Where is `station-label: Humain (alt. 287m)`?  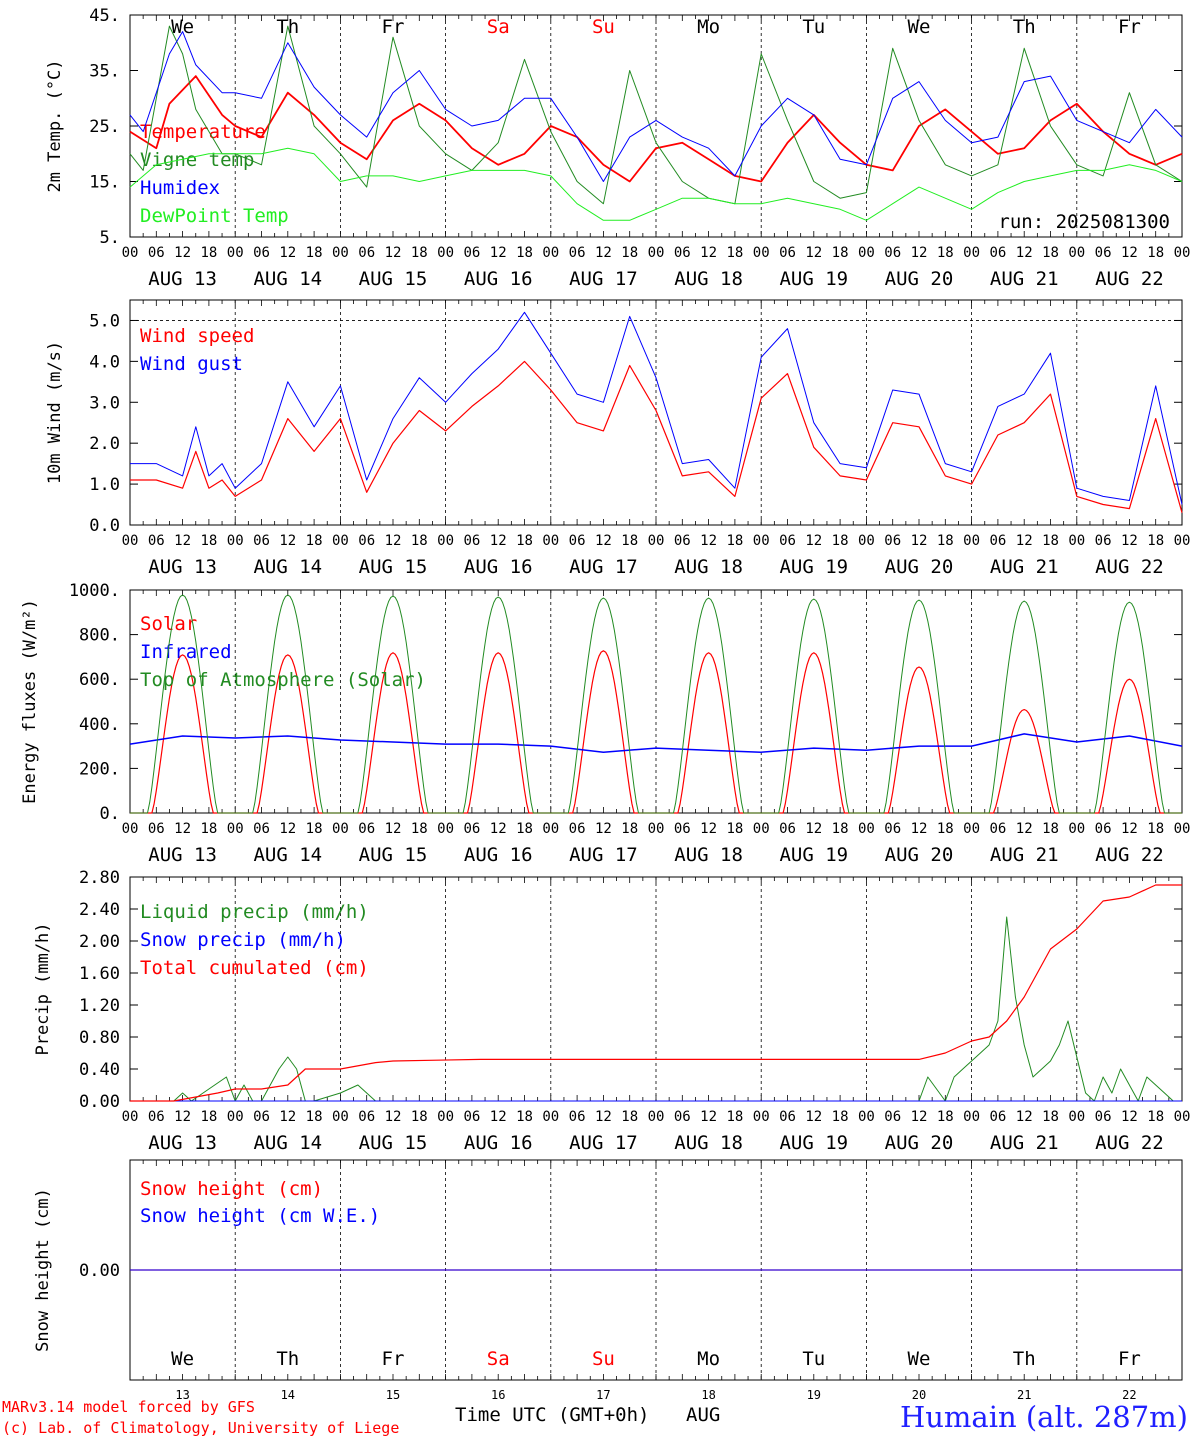 station-label: Humain (alt. 287m) is located at coordinates (1043, 1417).